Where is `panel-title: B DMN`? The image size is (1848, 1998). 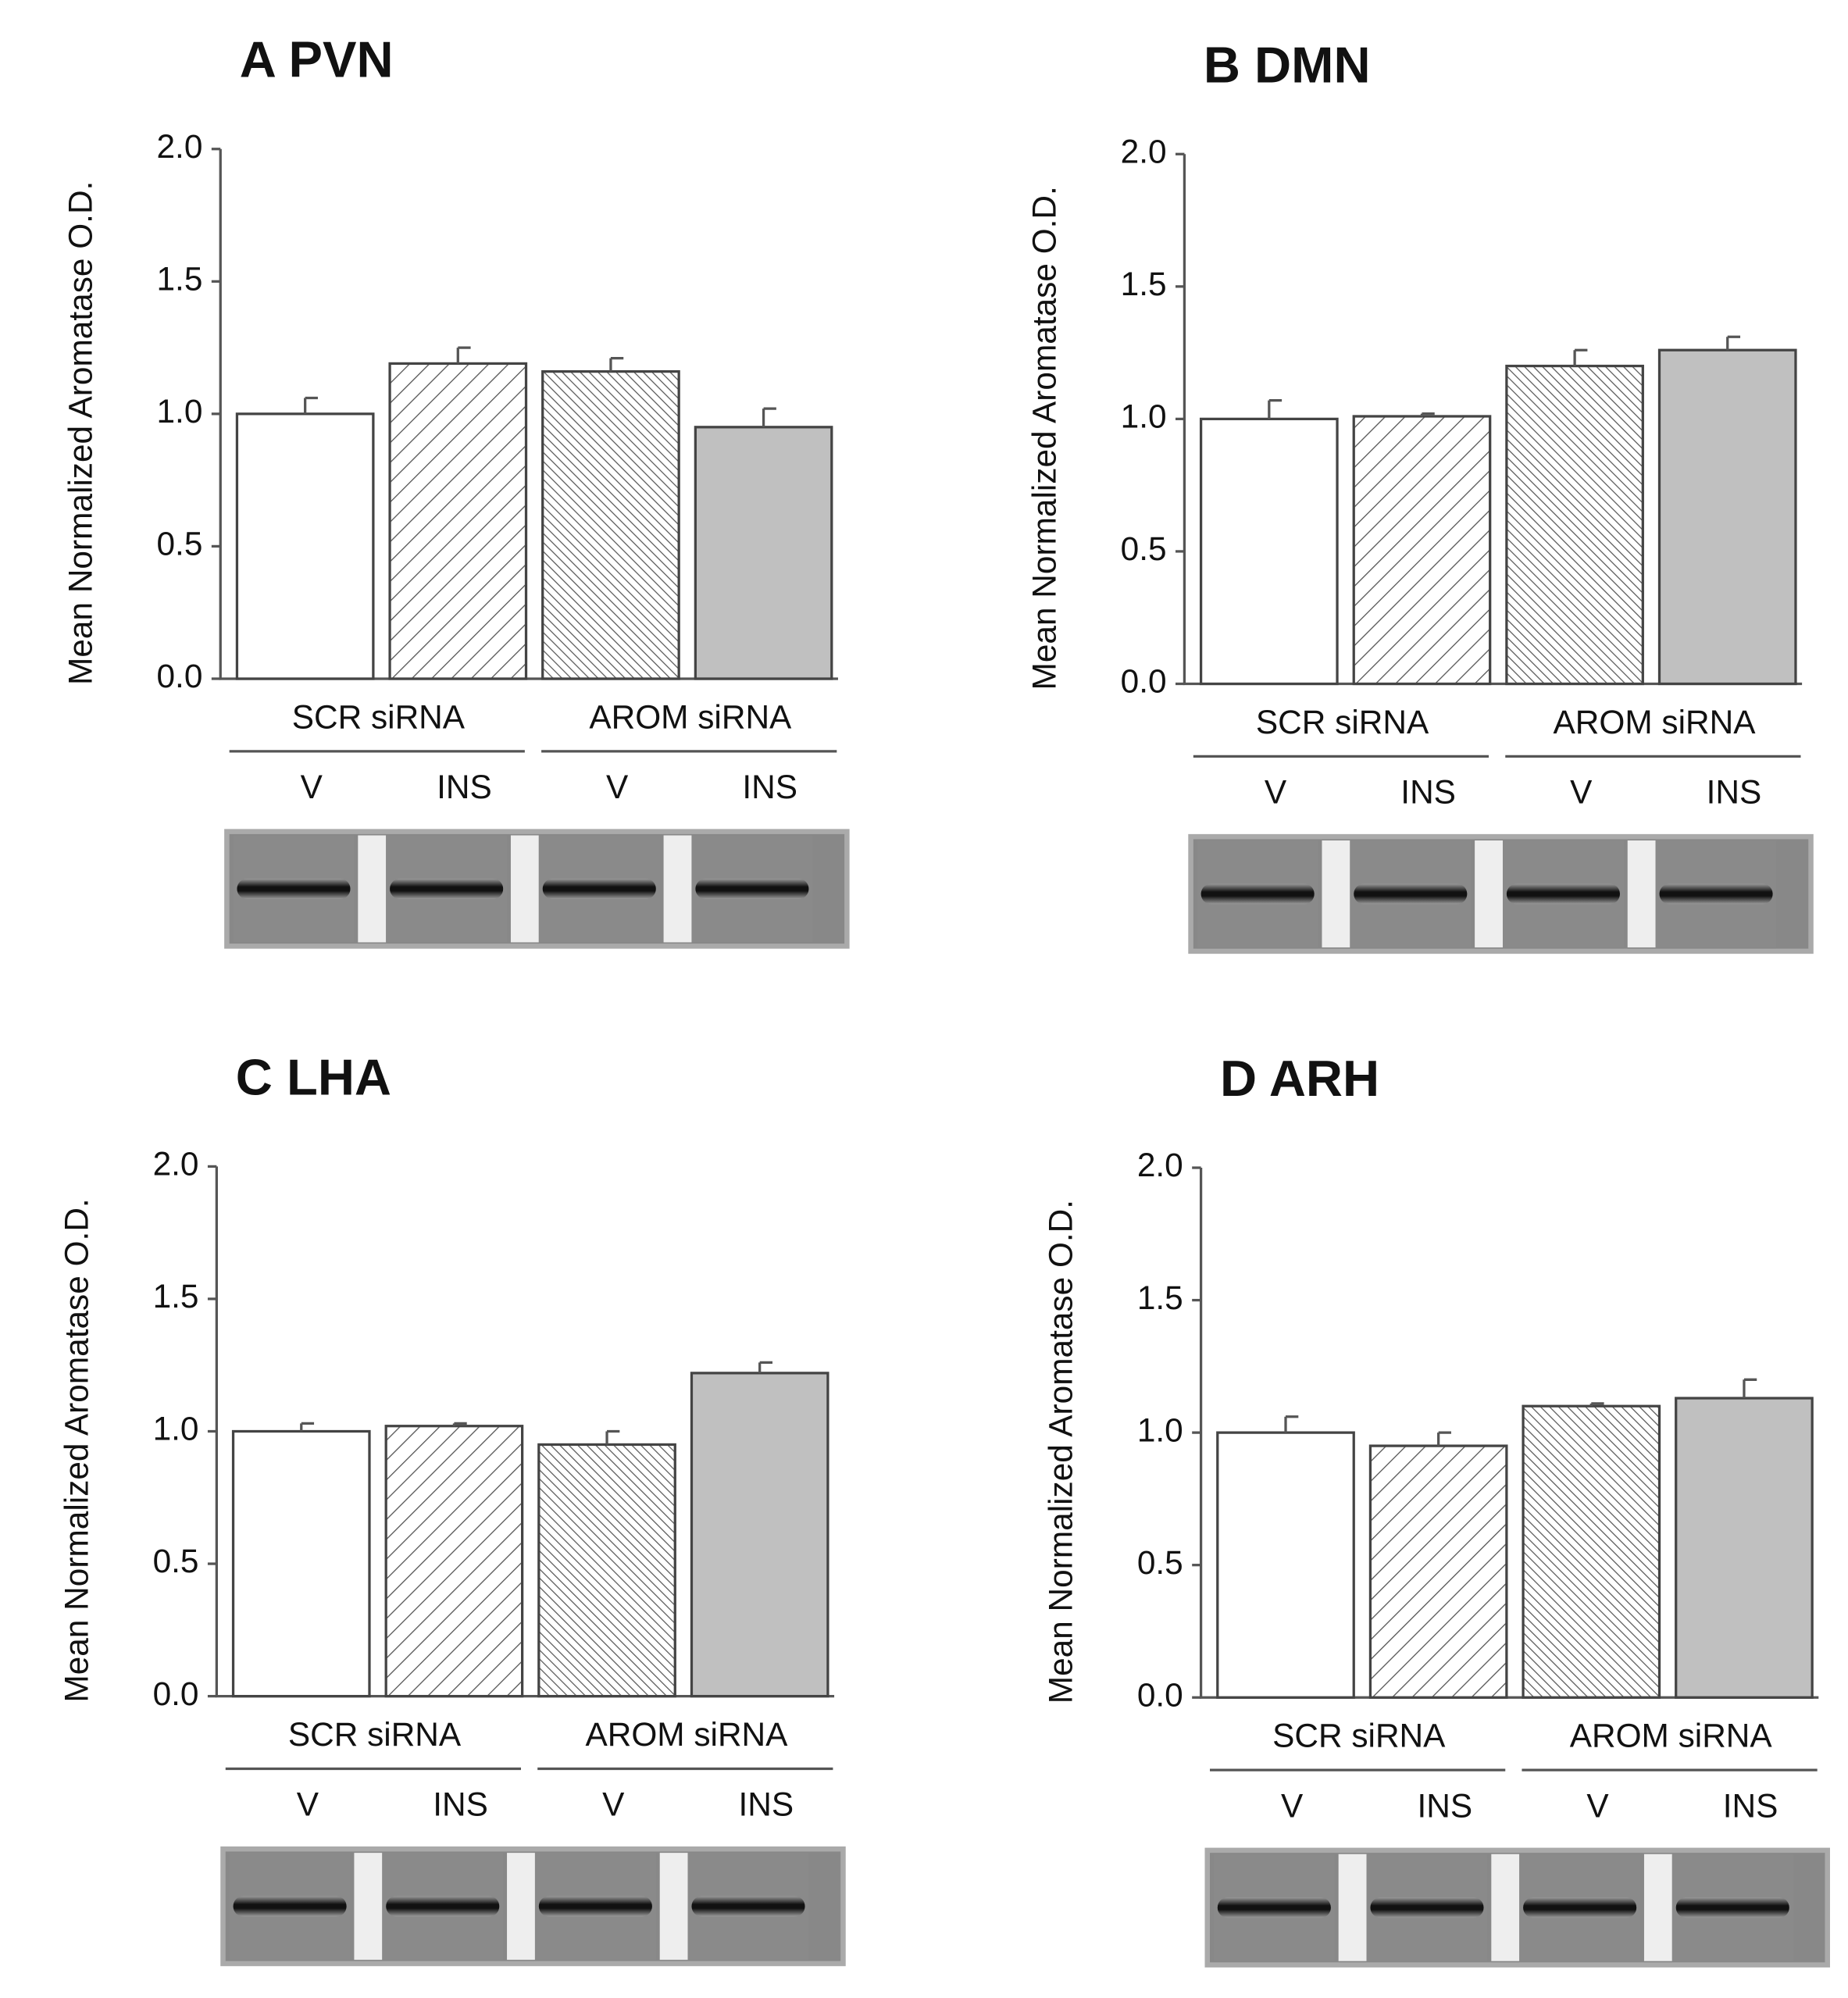 panel-title: B DMN is located at coordinates (1287, 64).